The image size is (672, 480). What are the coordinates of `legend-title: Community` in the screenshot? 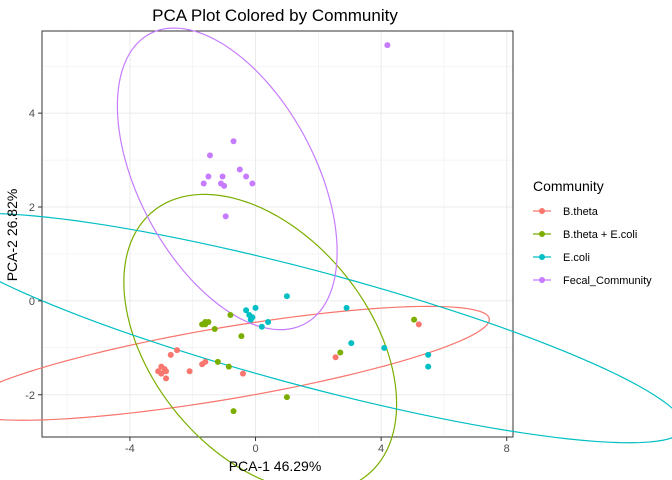 It's located at (568, 186).